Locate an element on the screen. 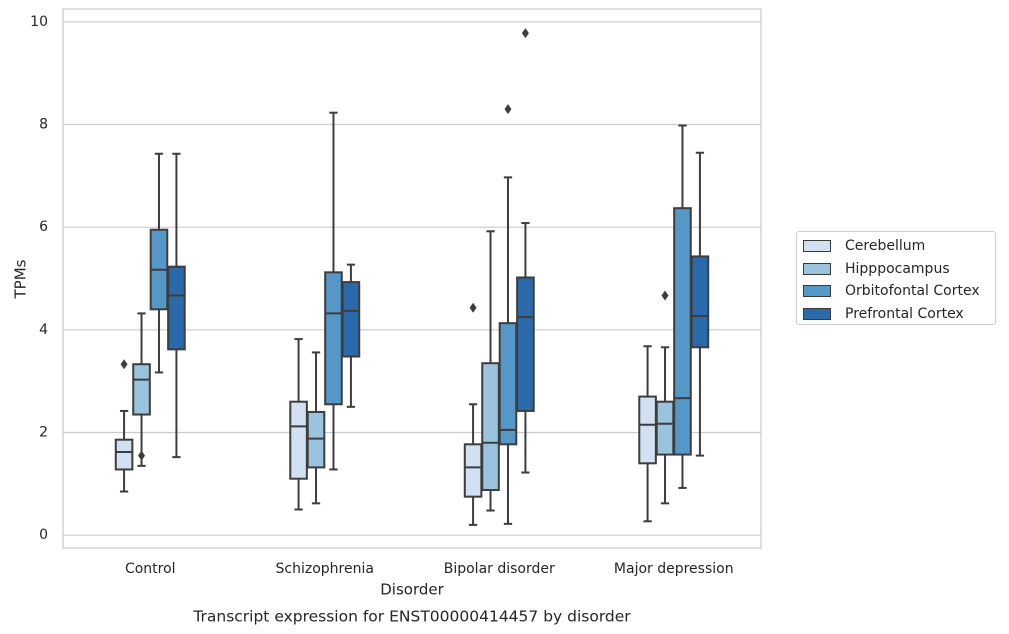 Image resolution: width=1009 pixels, height=634 pixels. x-tick-label: Schizophrenia is located at coordinates (325, 569).